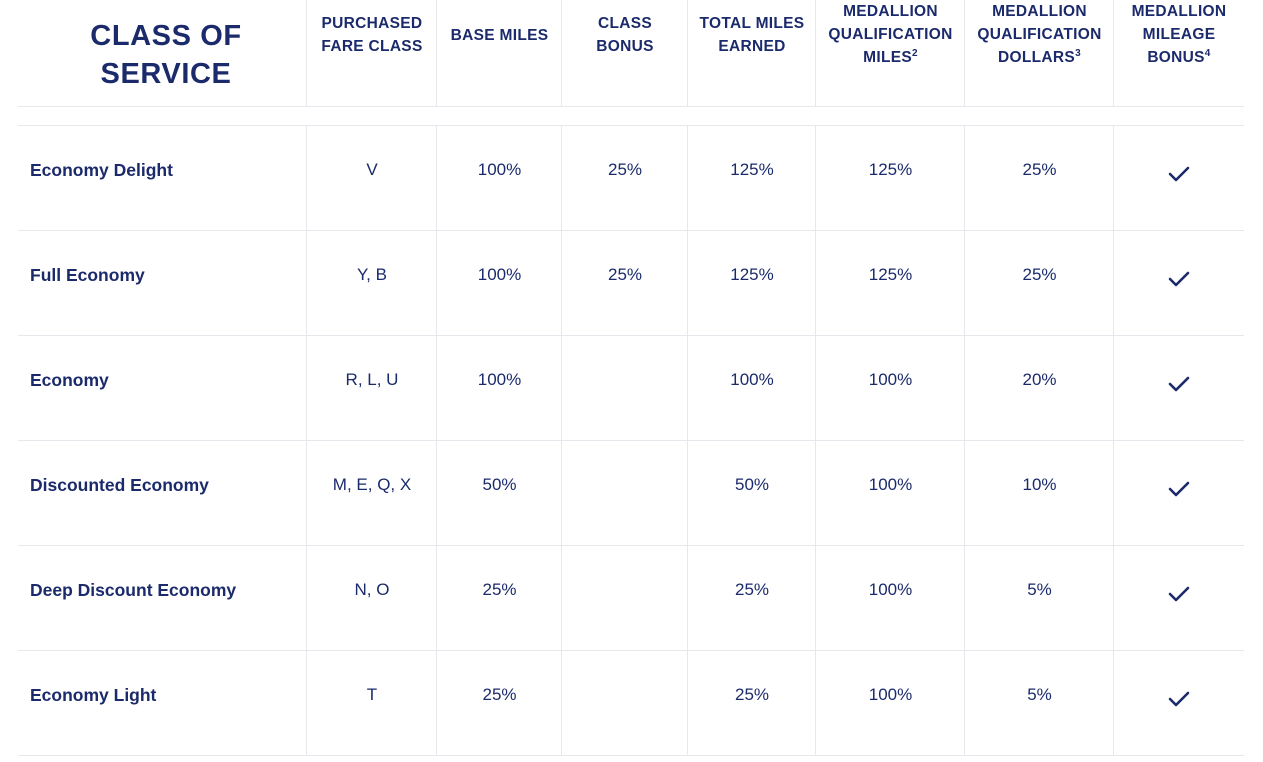  I want to click on table-row: Full Economy Y, B 100% 25% 125% 125% 25%, so click(631, 283).